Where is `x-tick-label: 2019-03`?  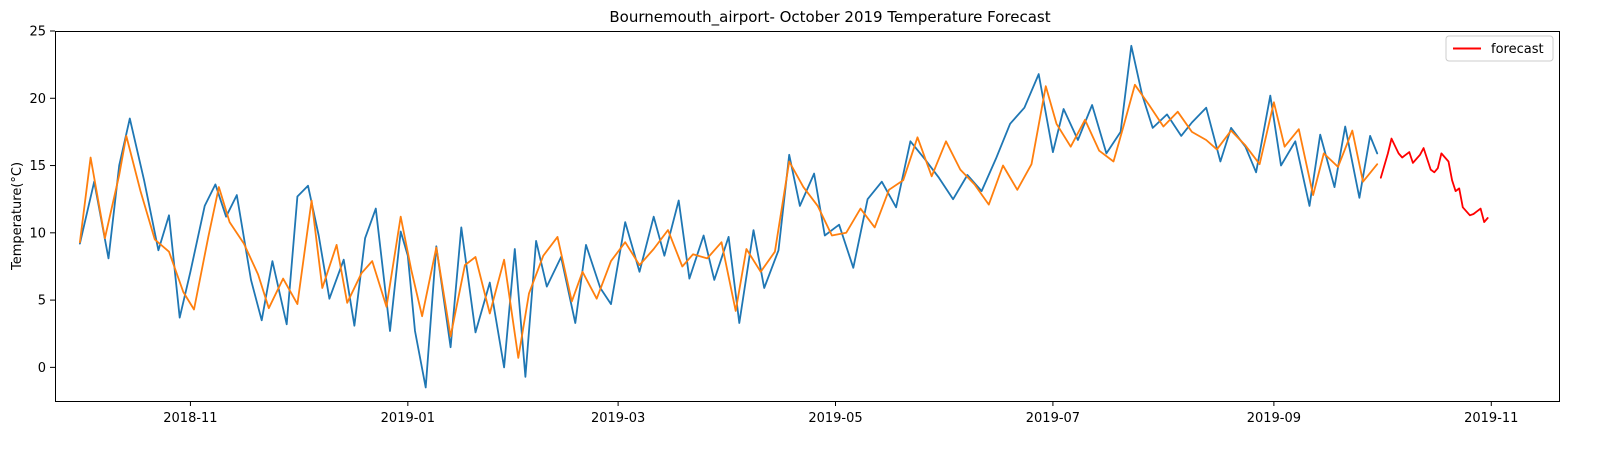
x-tick-label: 2019-03 is located at coordinates (618, 418).